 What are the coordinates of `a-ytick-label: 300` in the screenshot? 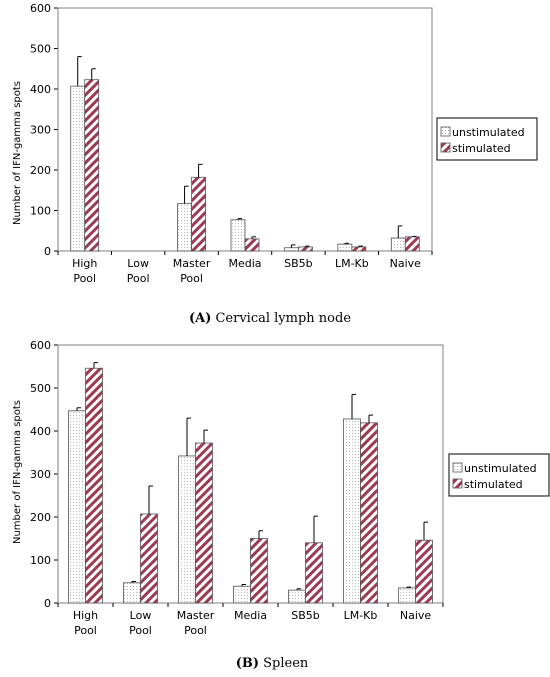 It's located at (40, 130).